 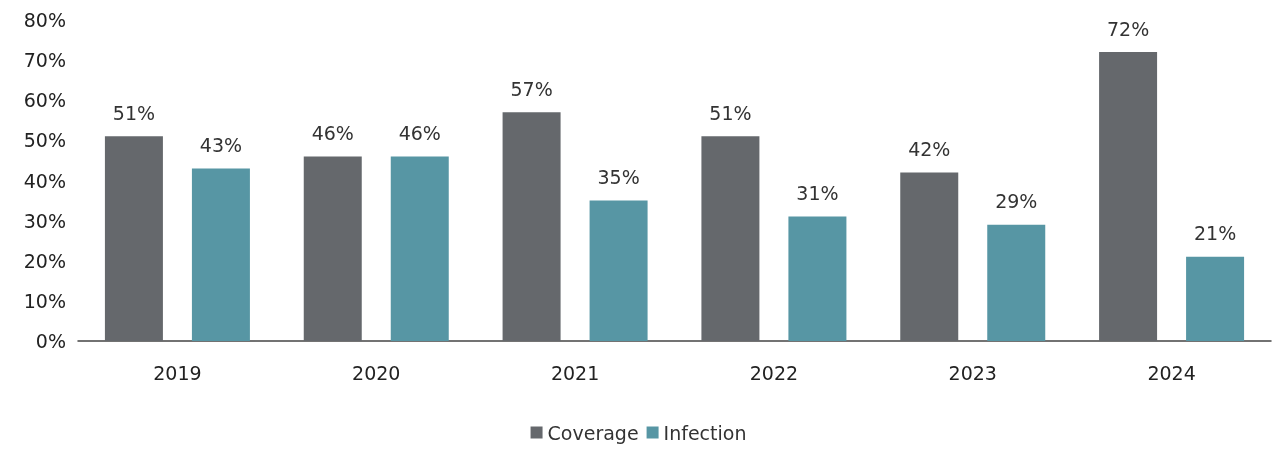 I want to click on data-label: 29%, so click(x=1016, y=201).